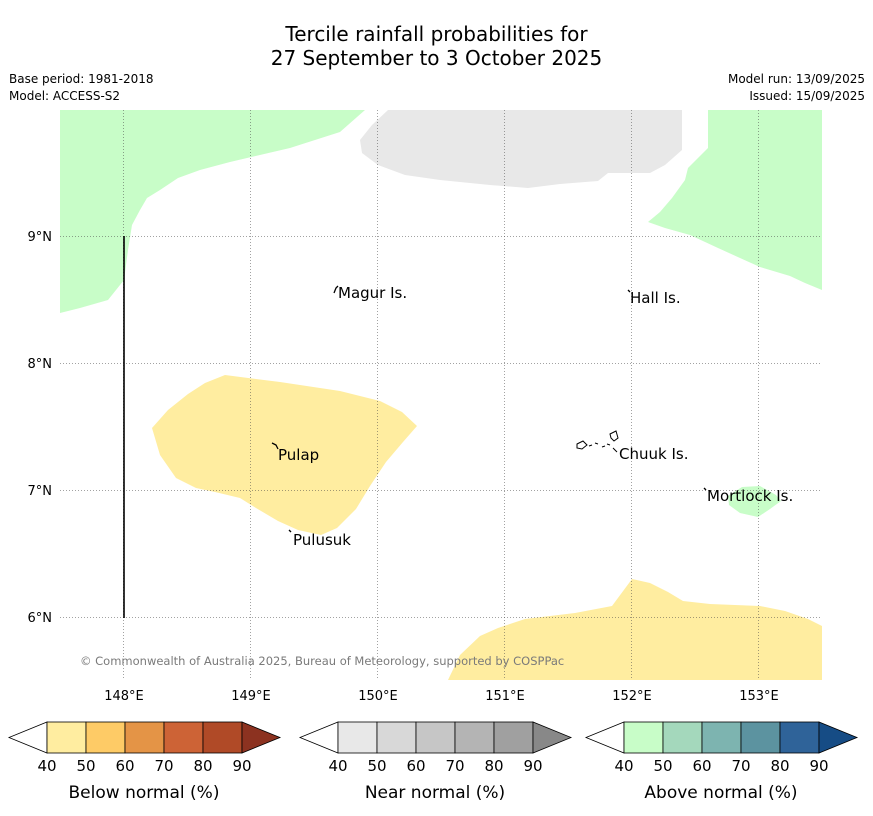 This screenshot has width=873, height=816. Describe the element at coordinates (81, 88) in the screenshot. I see `meta-left: Base period: 1981-2018 Model: ACCESS-S2` at that location.